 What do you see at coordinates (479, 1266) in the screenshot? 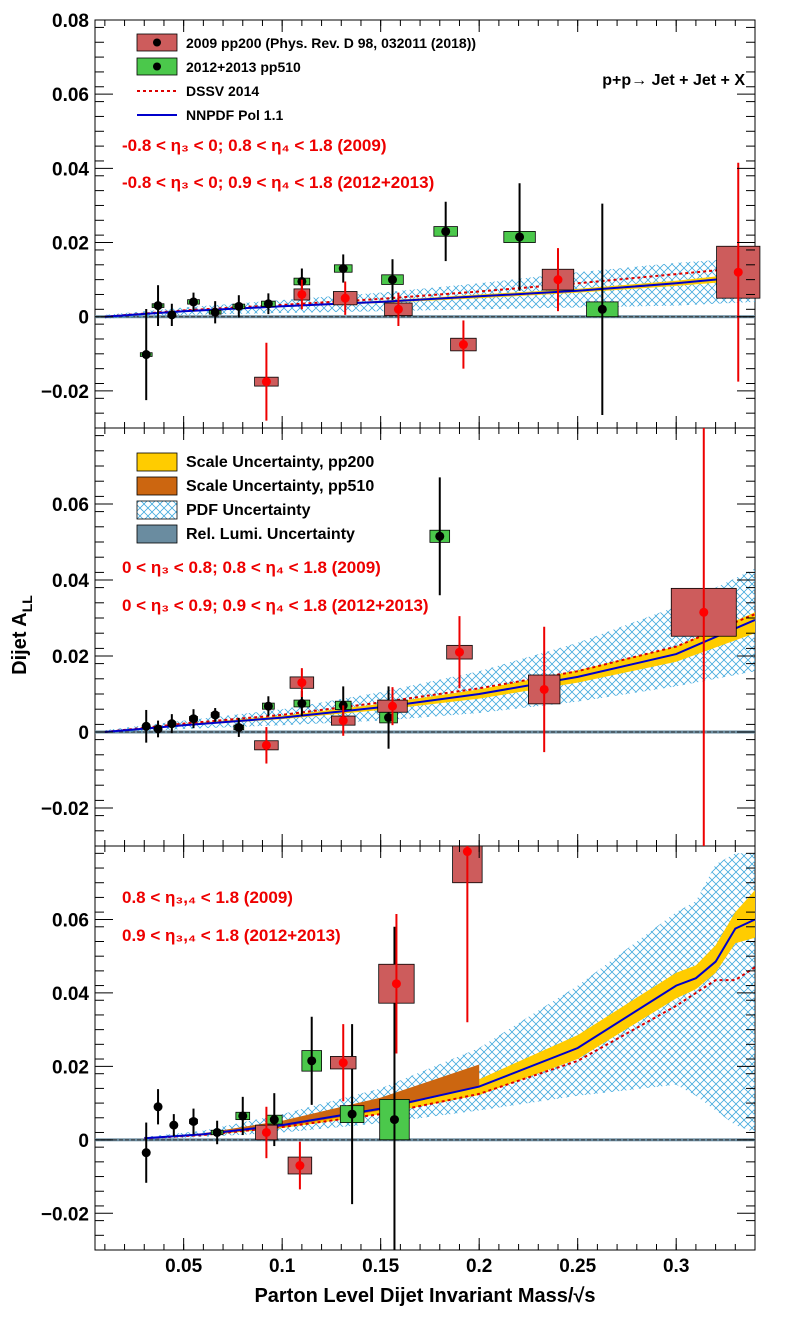
I see `x-tick-label: 0.2` at bounding box center [479, 1266].